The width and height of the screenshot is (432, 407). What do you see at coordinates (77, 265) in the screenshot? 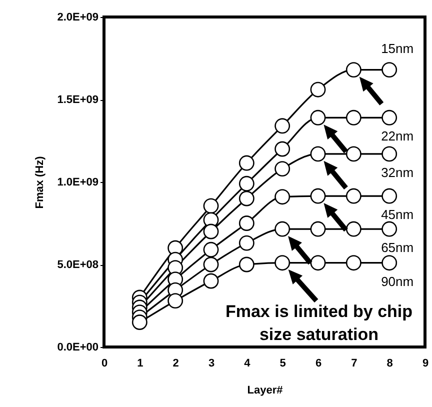
I see `y-tick-label: 5.0E+08` at bounding box center [77, 265].